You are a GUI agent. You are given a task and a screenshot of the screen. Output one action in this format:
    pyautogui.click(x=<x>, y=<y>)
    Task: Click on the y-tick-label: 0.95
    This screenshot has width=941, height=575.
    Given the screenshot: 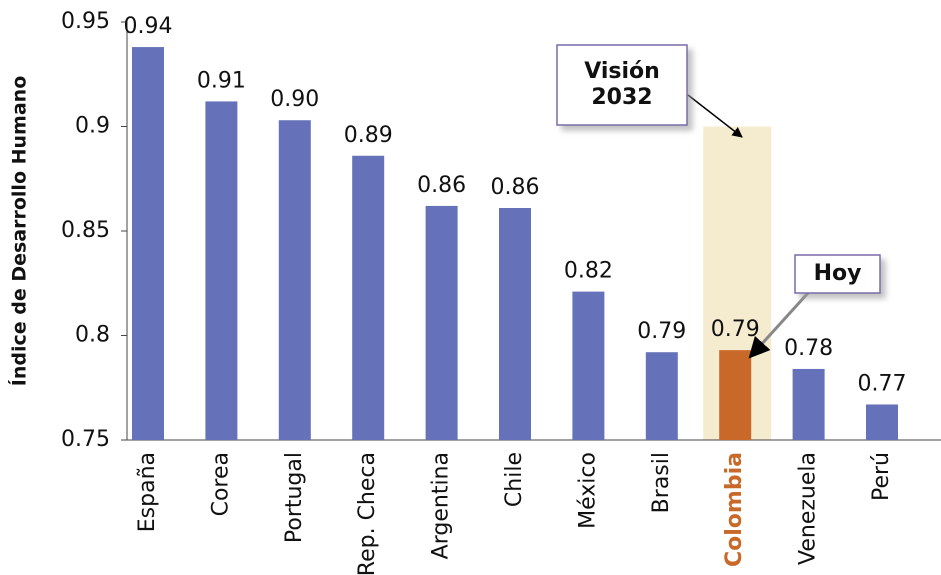 What is the action you would take?
    pyautogui.click(x=85, y=21)
    